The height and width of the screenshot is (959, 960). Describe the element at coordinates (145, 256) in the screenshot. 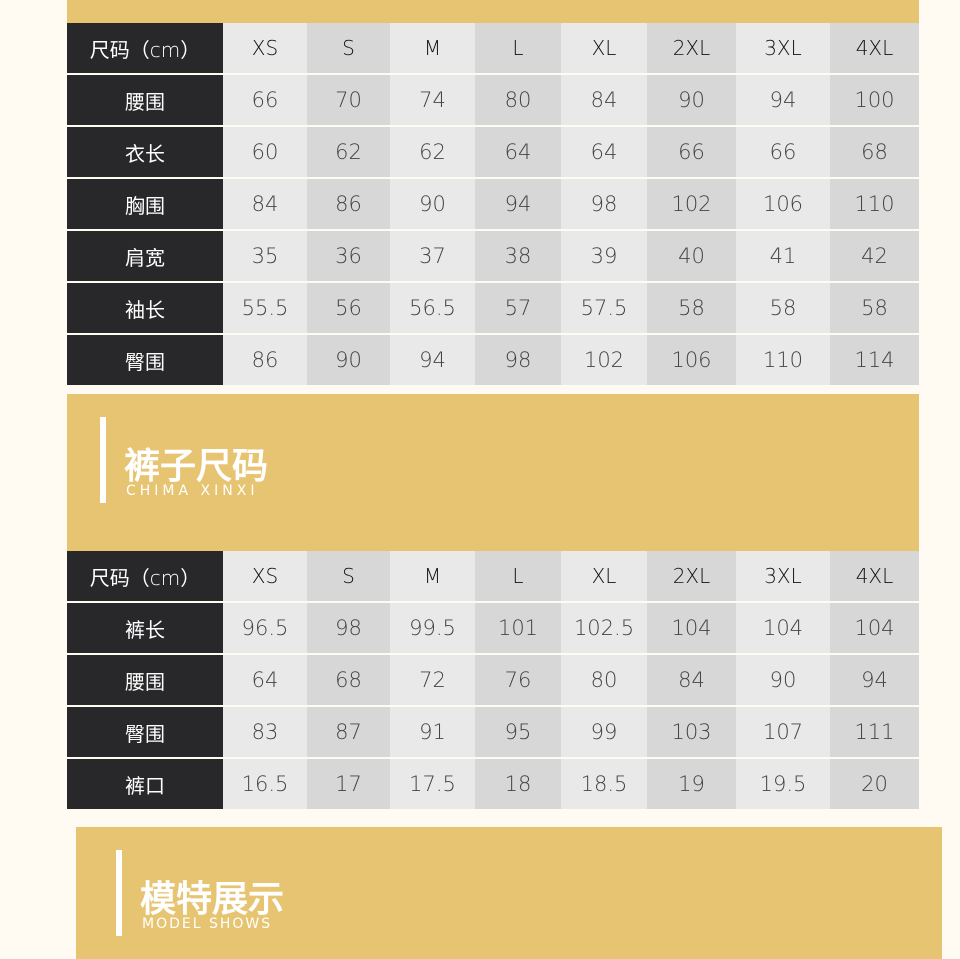

I see `row-label-cell: 肩宽` at that location.